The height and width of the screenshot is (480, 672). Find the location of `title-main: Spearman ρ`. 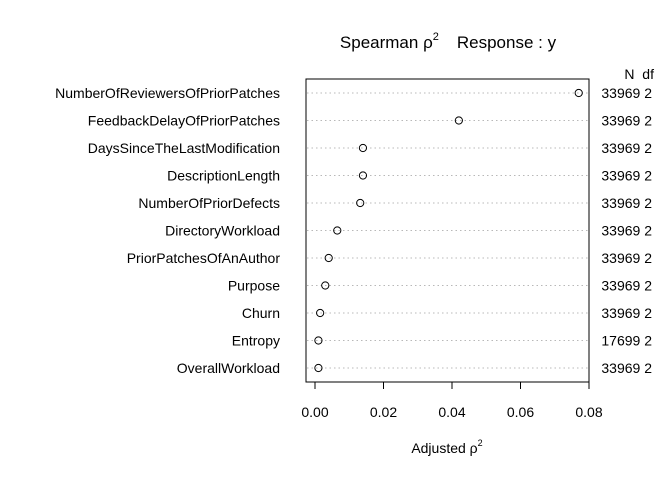

title-main: Spearman ρ is located at coordinates (386, 42).